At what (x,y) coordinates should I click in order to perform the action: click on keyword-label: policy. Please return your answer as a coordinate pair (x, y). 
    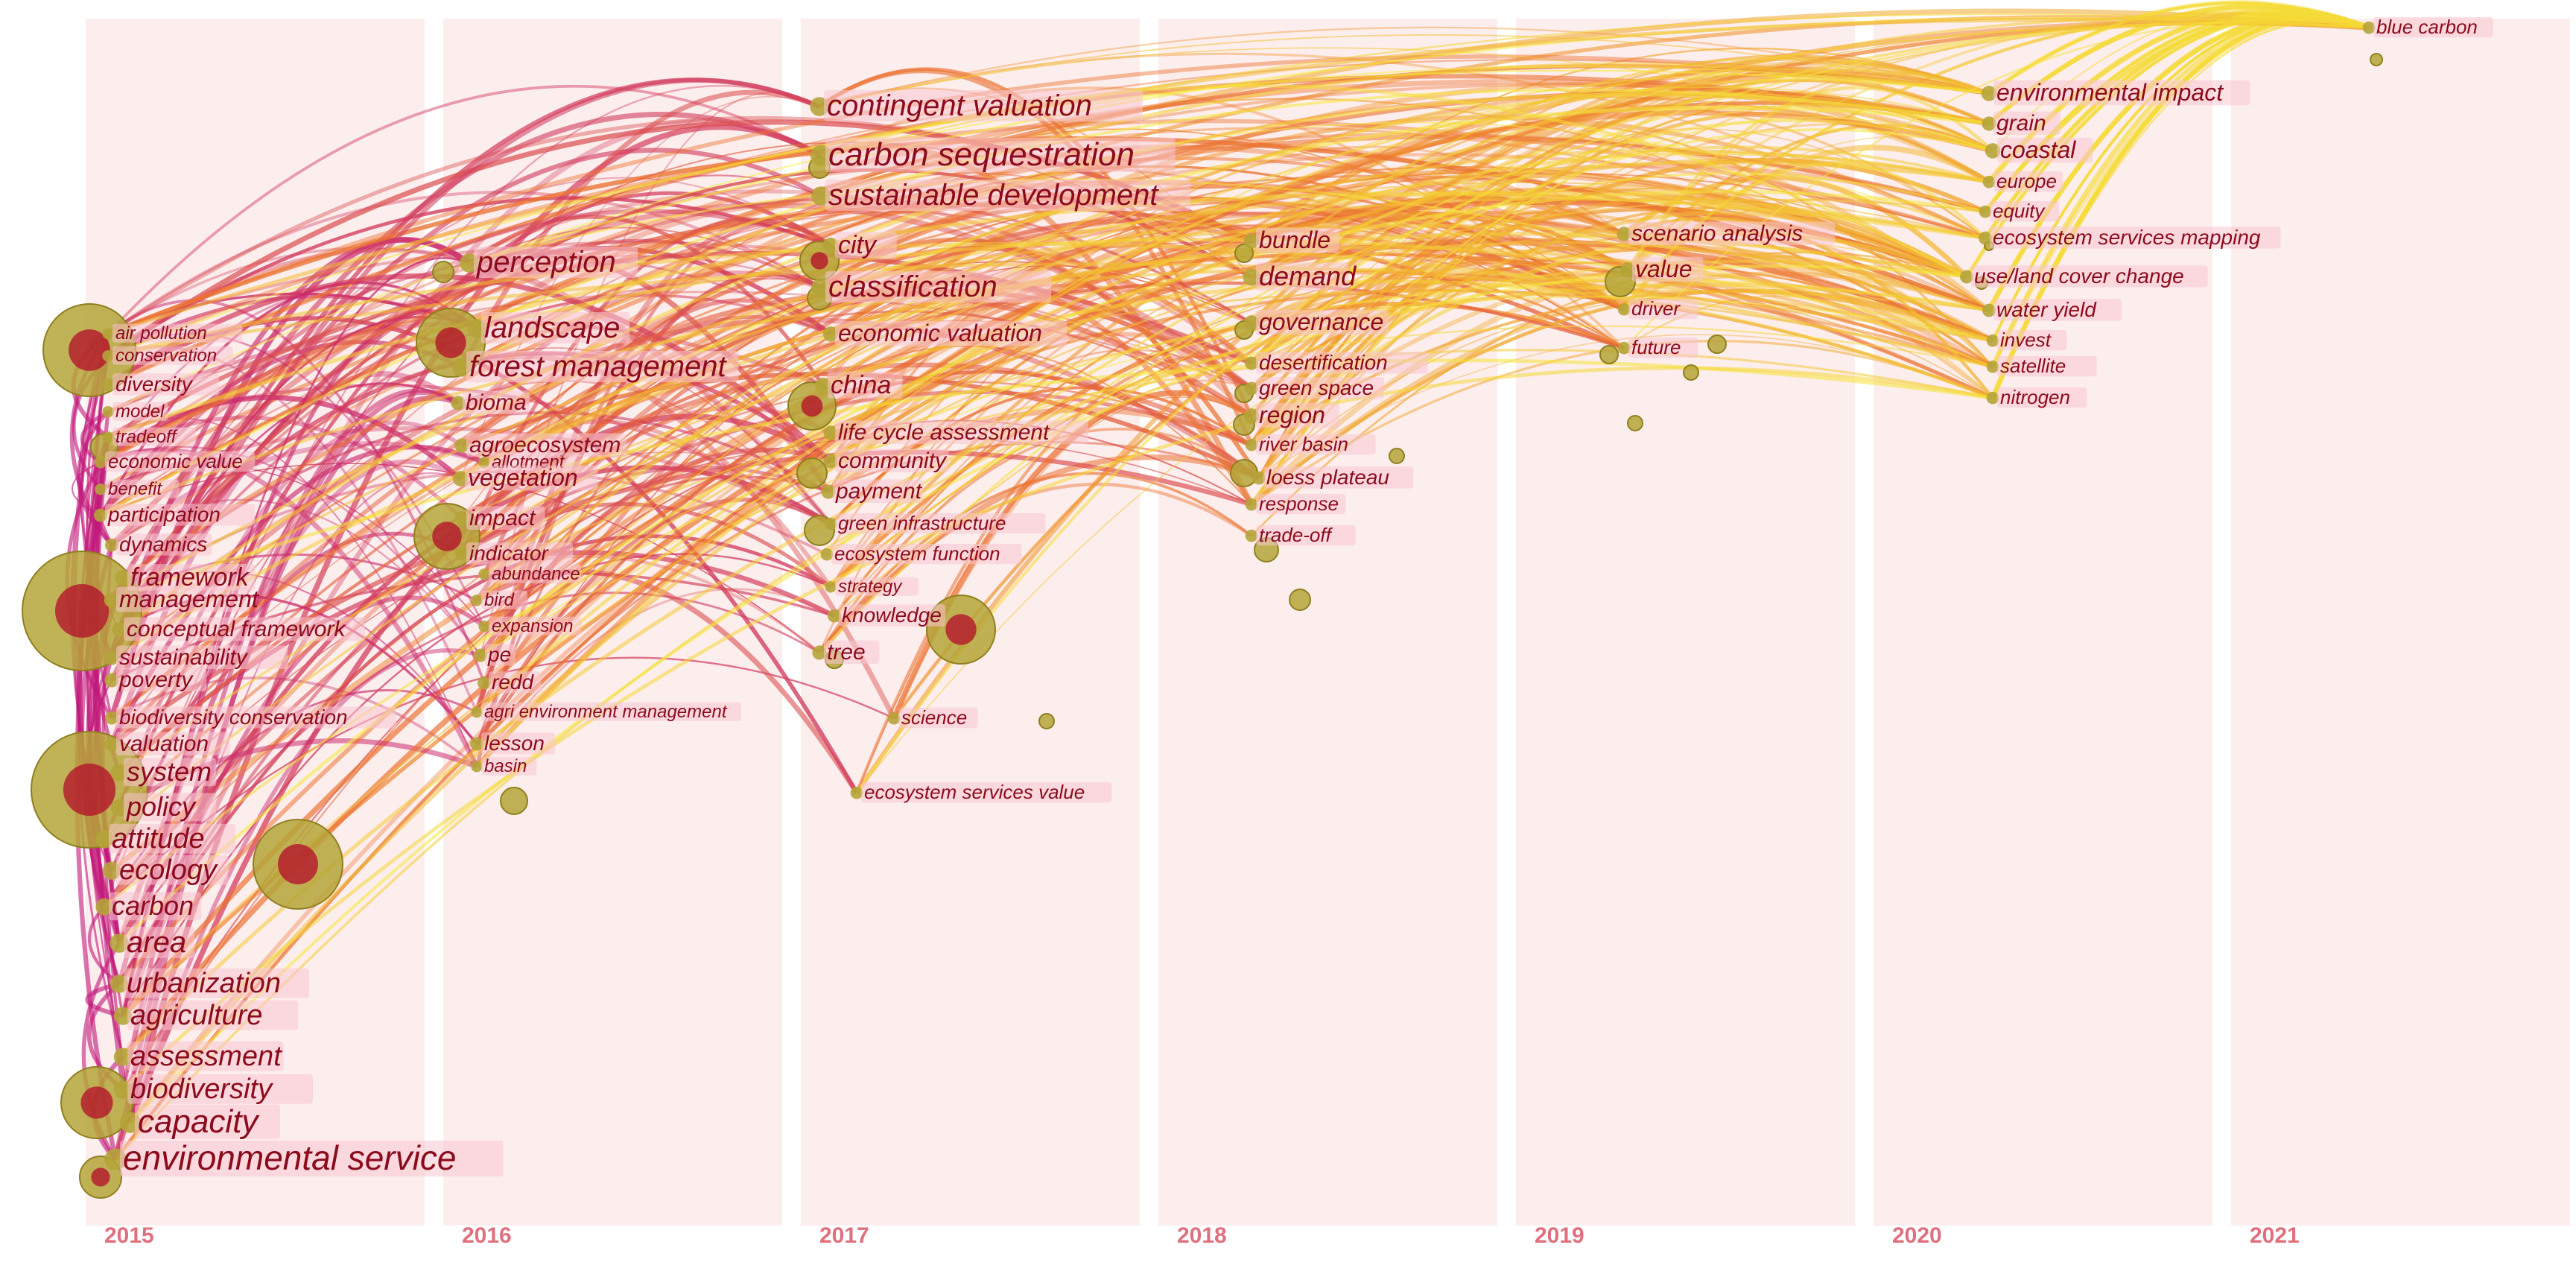
    Looking at the image, I should click on (162, 806).